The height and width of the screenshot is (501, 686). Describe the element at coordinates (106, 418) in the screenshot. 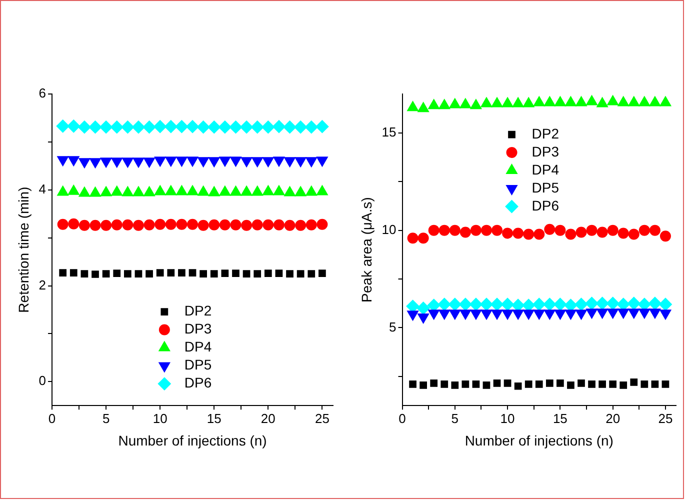

I see `x-tick-label: 5` at that location.